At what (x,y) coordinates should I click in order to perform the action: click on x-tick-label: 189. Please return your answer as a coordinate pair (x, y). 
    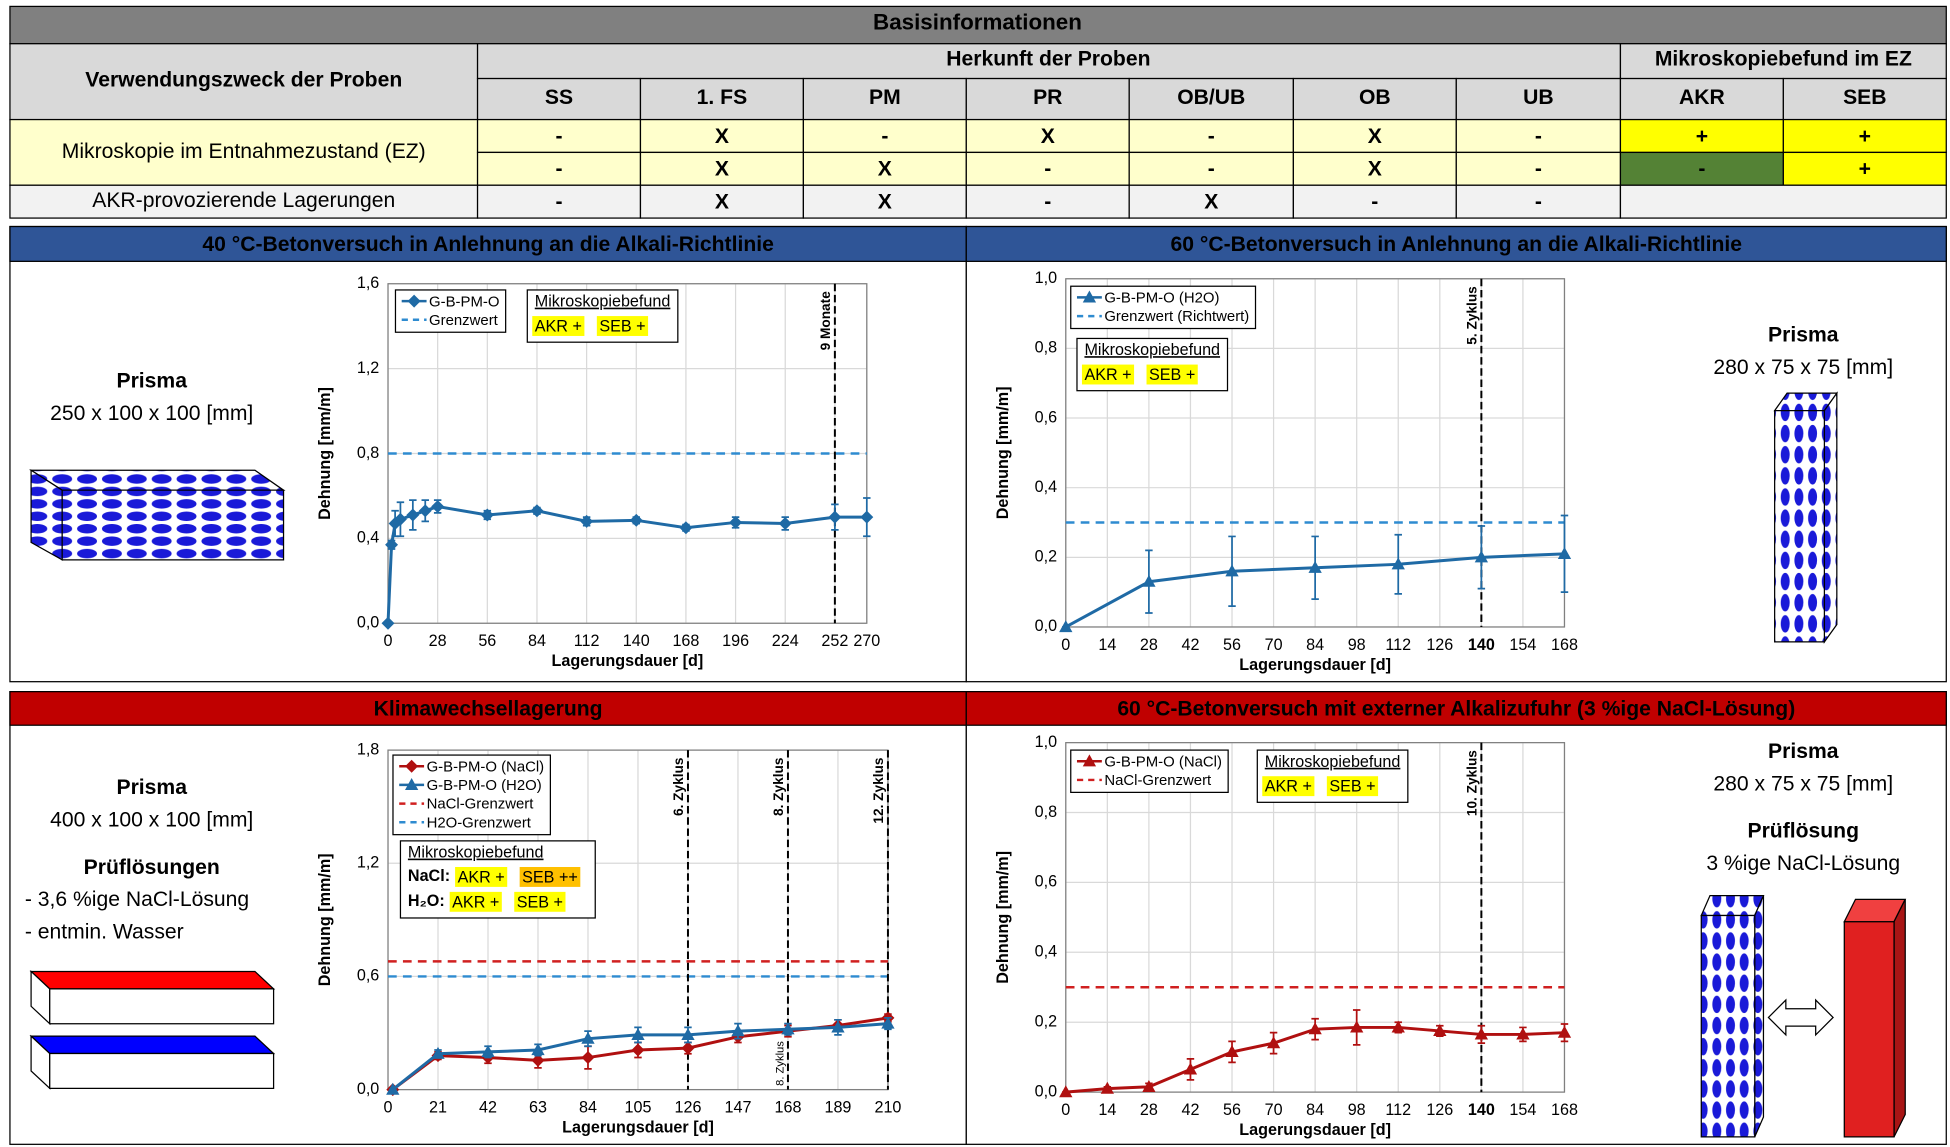
    Looking at the image, I should click on (837, 1108).